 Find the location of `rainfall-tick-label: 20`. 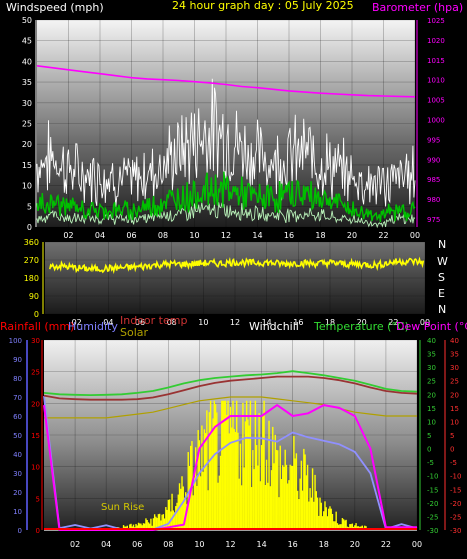

rainfall-tick-label: 20 is located at coordinates (35, 404).